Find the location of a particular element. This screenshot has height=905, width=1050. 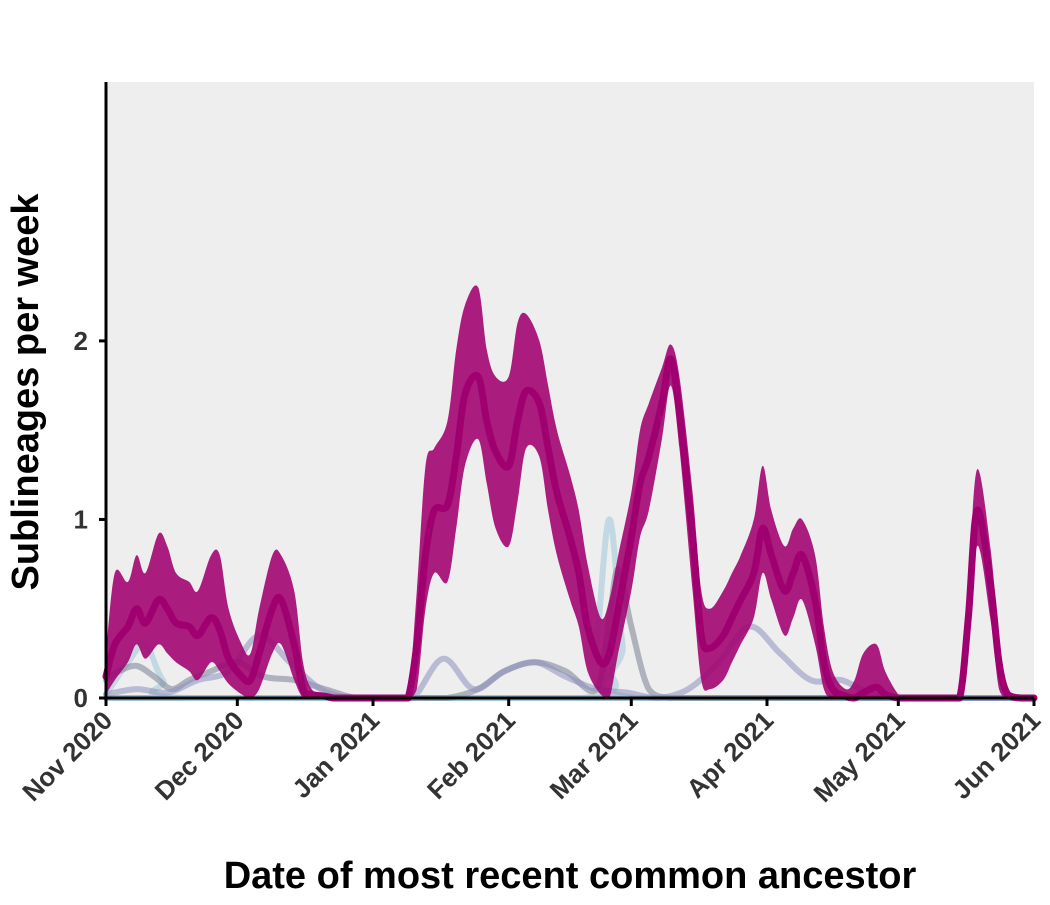

y-tick-label: 1 is located at coordinates (81, 519).